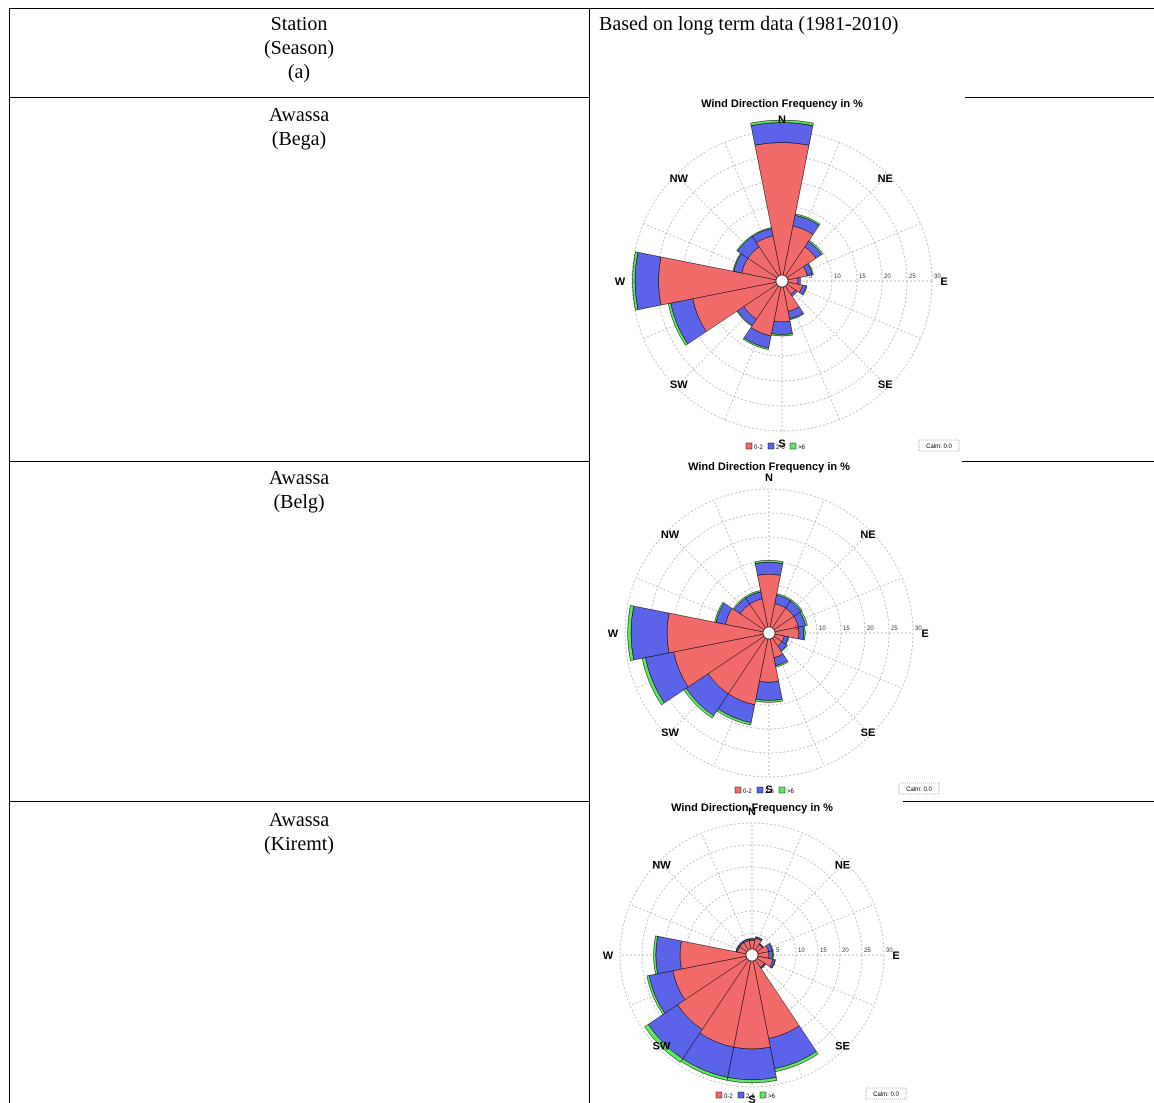 The image size is (1154, 1103). I want to click on row-label-belg: Awassa (Belg), so click(299, 490).